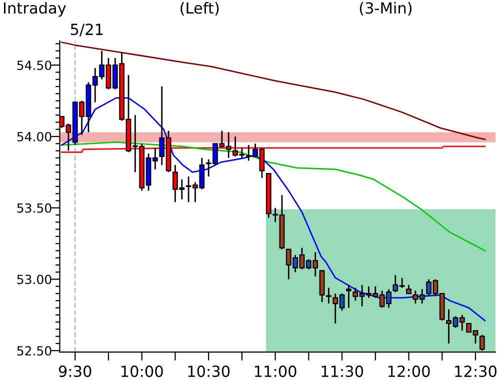 The width and height of the screenshot is (498, 389). I want to click on chart-title: Intraday, so click(35, 9).